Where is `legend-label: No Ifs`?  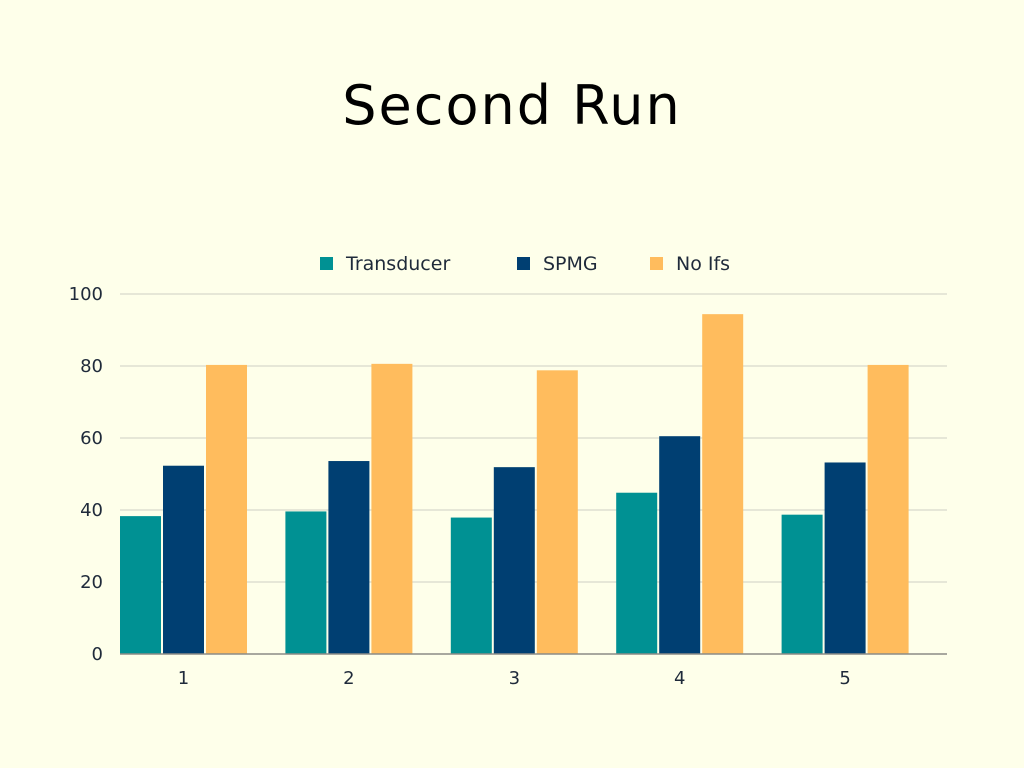
legend-label: No Ifs is located at coordinates (703, 264).